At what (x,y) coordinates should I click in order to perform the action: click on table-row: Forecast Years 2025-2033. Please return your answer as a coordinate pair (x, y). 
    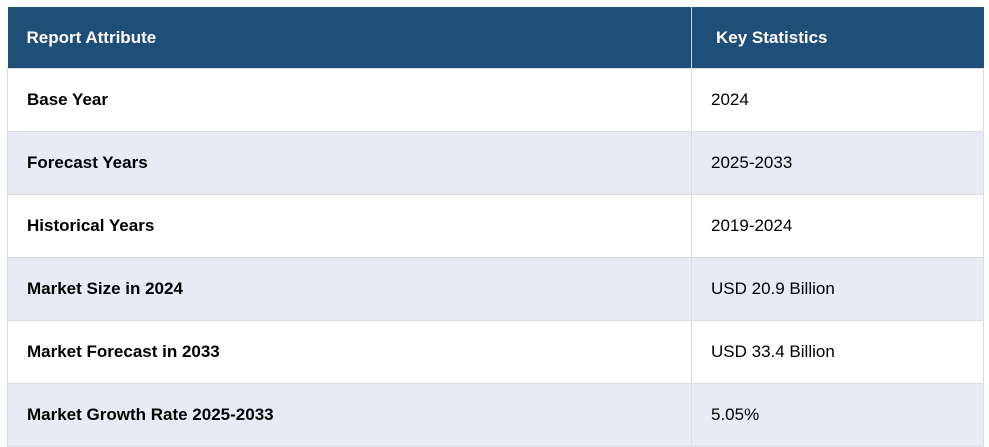
    Looking at the image, I should click on (495, 163).